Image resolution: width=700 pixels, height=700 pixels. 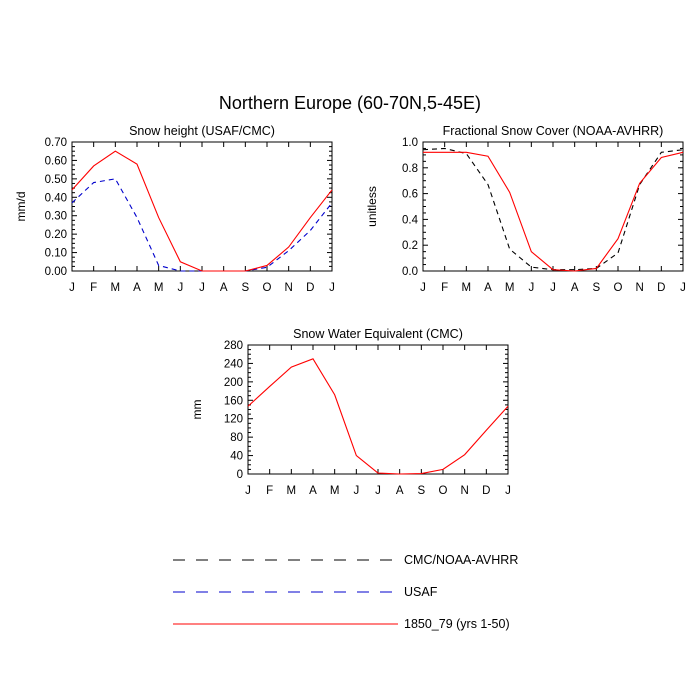 What do you see at coordinates (233, 346) in the screenshot?
I see `y-tick-label: 280` at bounding box center [233, 346].